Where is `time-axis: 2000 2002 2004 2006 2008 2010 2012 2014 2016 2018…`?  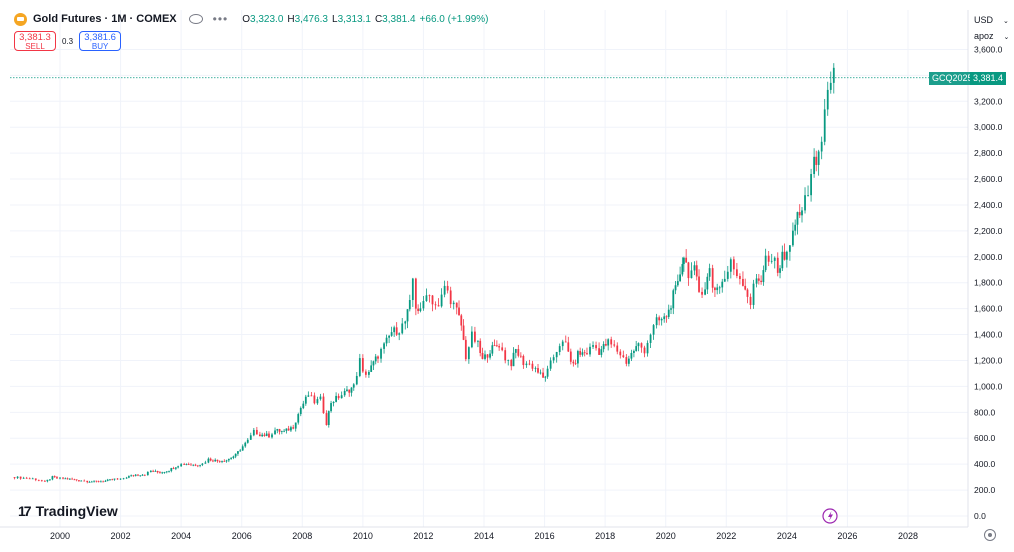
time-axis: 2000 2002 2004 2006 2008 2010 2012 2014 2016 2018… is located at coordinates (484, 536).